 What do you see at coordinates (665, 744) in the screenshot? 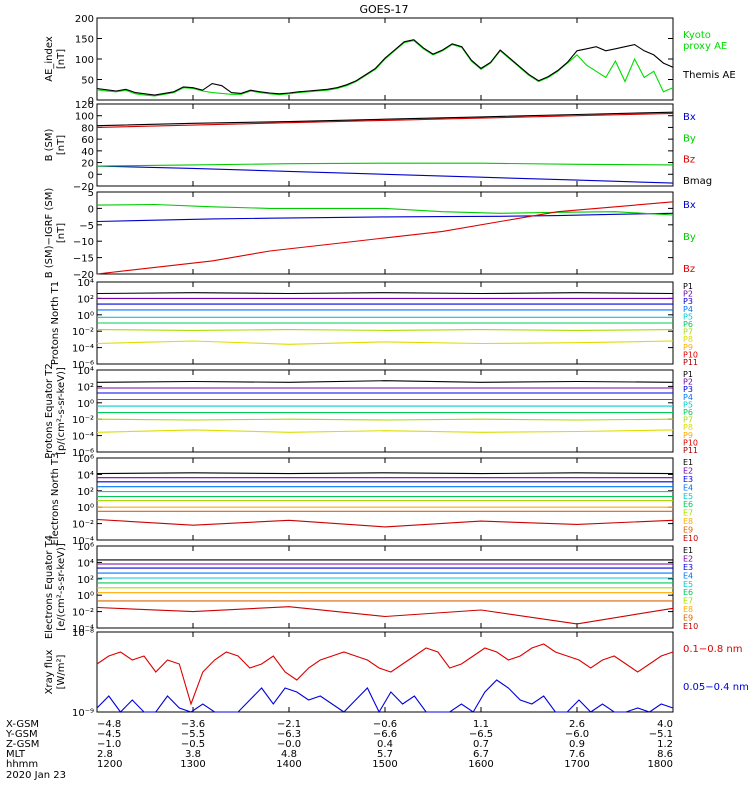
I see `ephemeris-value: 1.2` at bounding box center [665, 744].